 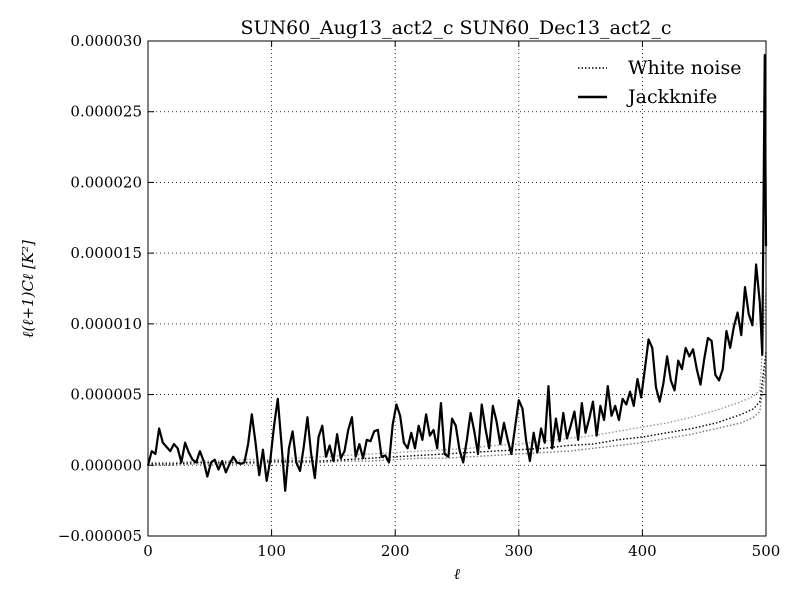 What do you see at coordinates (106, 182) in the screenshot?
I see `y-tick-label: 0.000020` at bounding box center [106, 182].